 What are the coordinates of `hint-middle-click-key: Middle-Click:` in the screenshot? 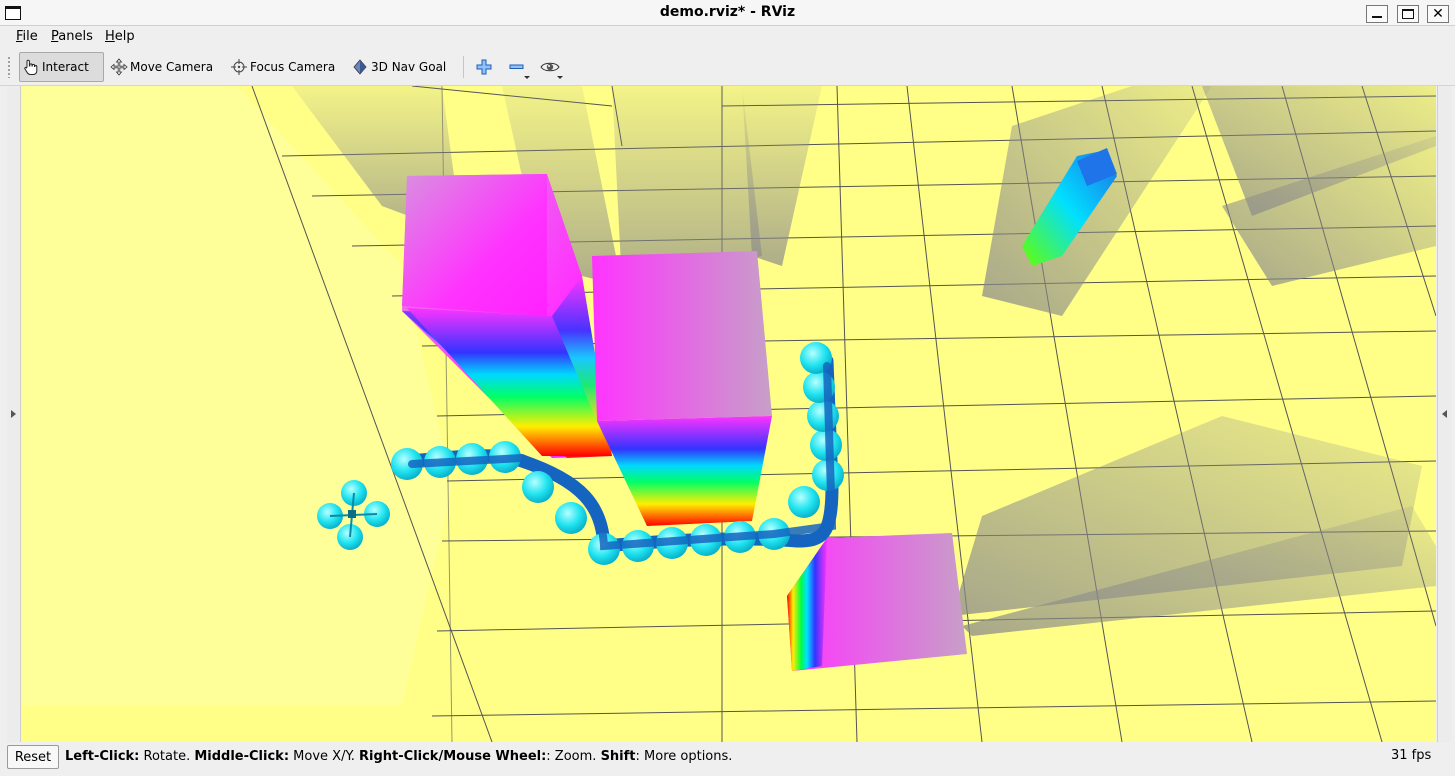 It's located at (242, 756).